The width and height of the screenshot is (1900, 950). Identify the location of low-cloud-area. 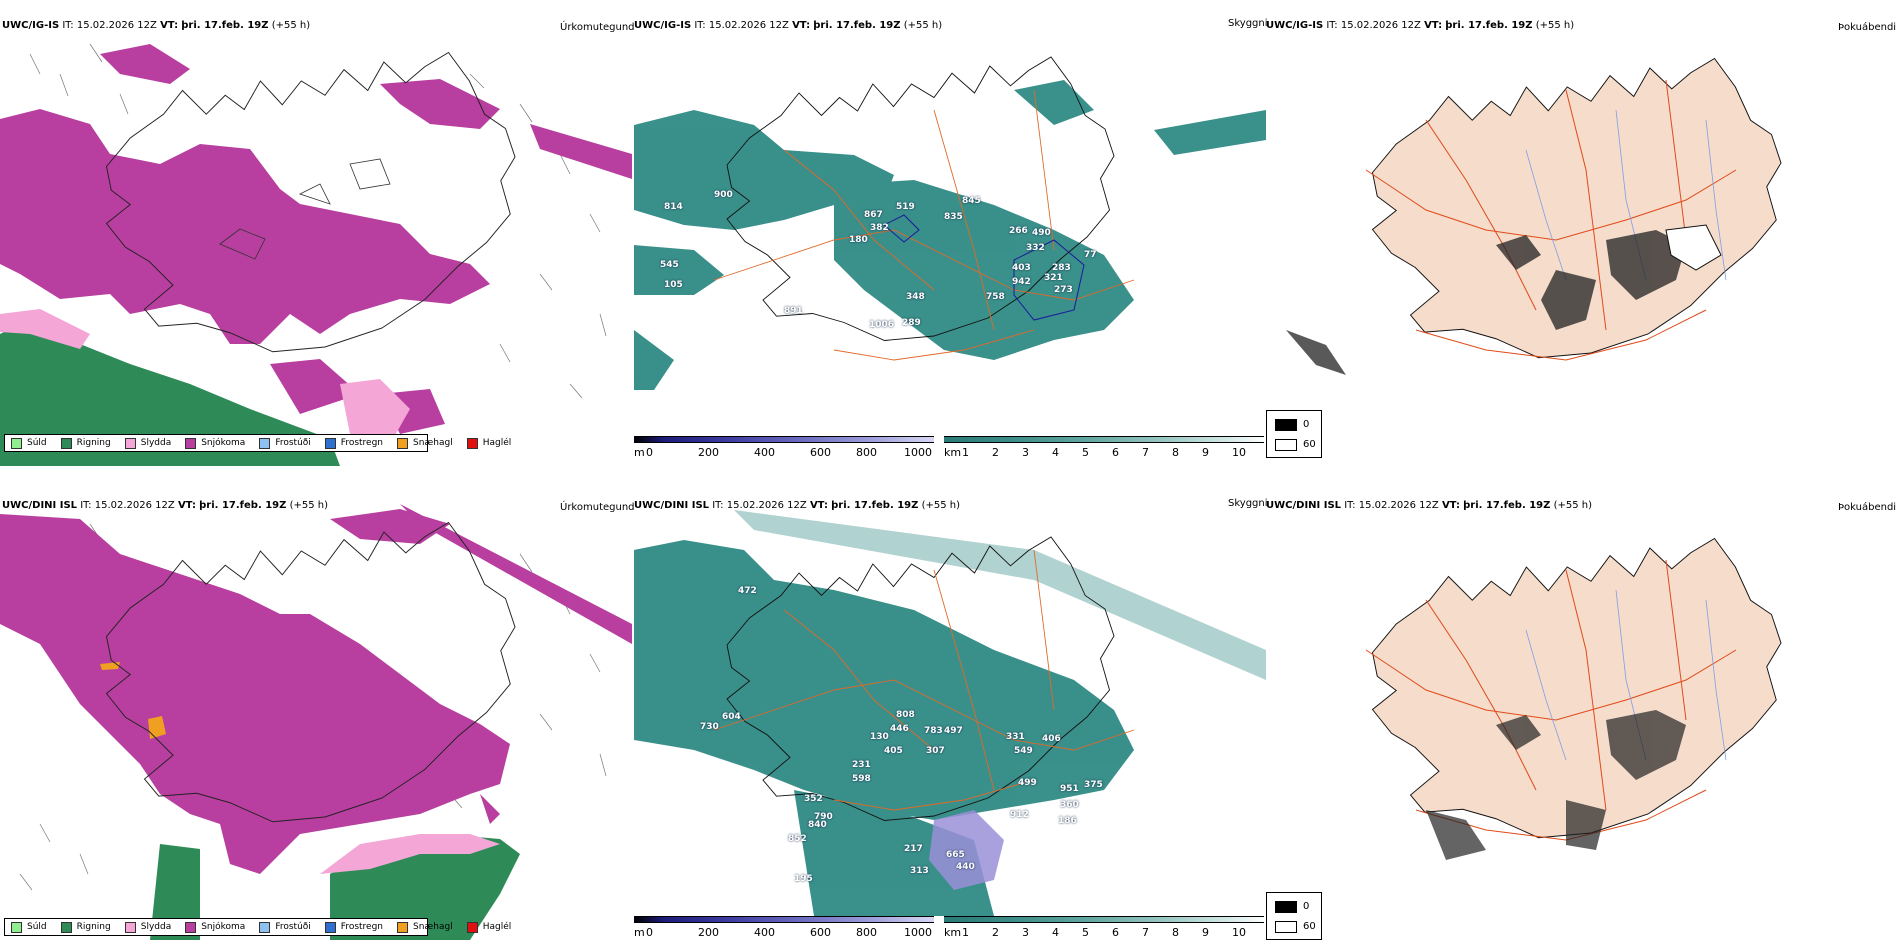
(966, 850).